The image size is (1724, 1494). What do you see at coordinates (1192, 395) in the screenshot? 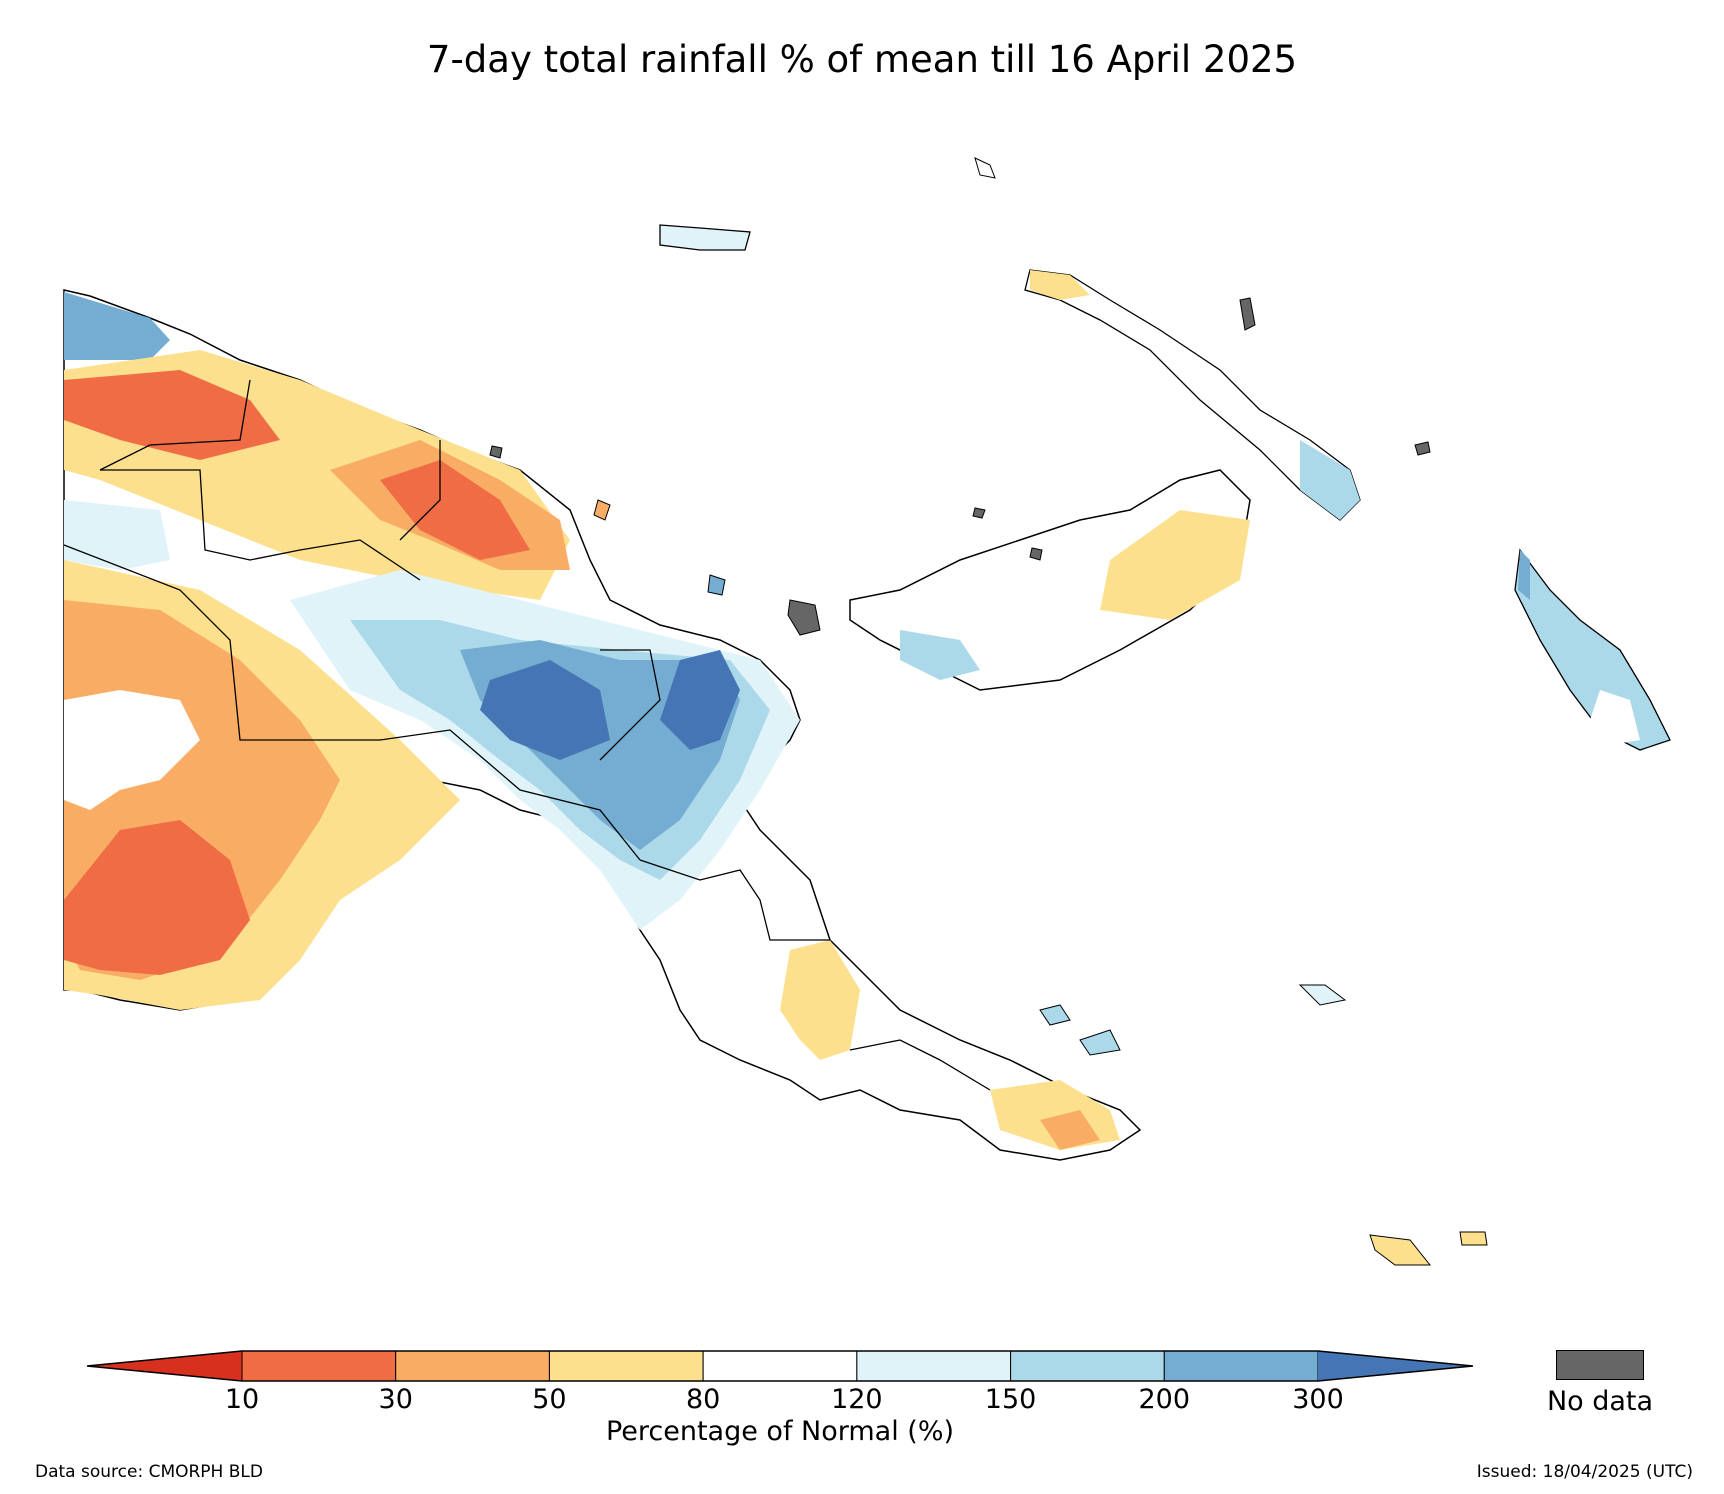
I see `new-ireland` at bounding box center [1192, 395].